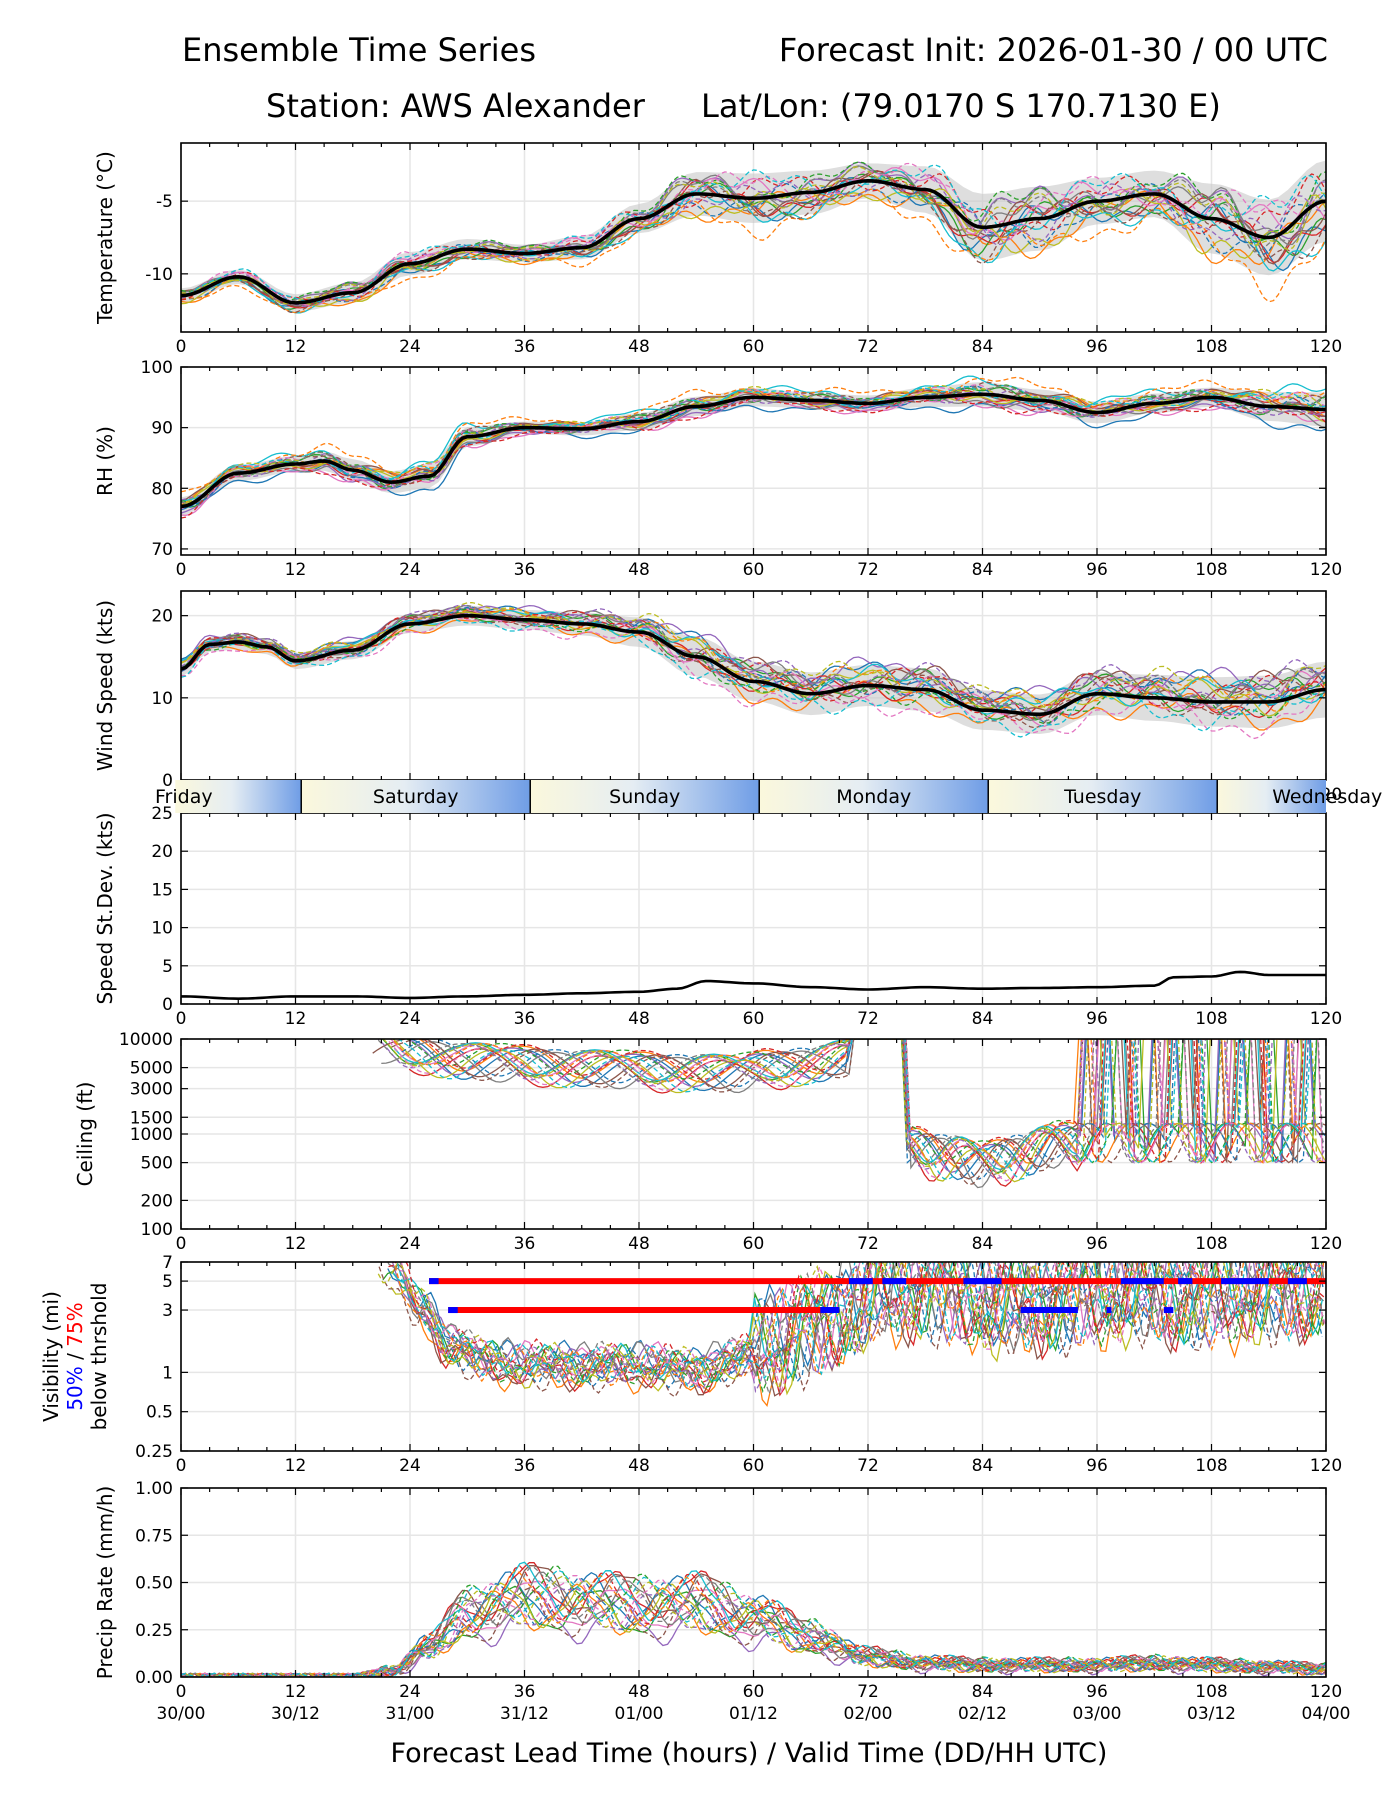  Describe the element at coordinates (162, 929) in the screenshot. I see `y-tick-label: 10` at that location.